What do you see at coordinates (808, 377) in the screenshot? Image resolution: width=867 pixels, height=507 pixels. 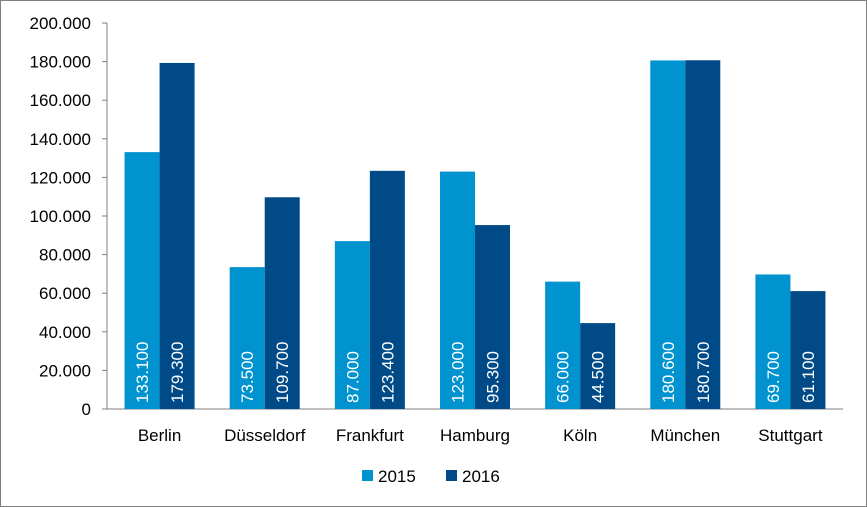 I see `data-label: 61.100` at bounding box center [808, 377].